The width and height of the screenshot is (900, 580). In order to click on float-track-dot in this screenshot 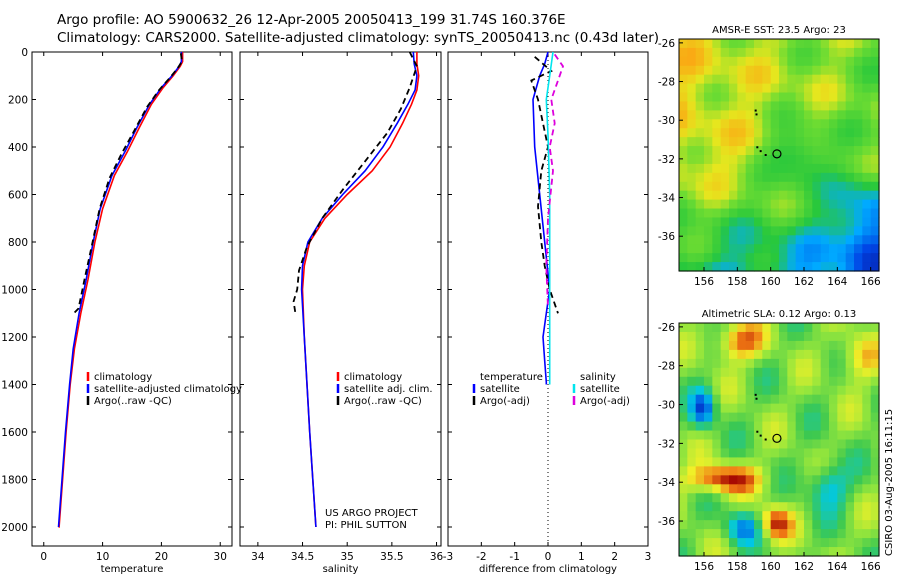, I will do `click(757, 431)`.